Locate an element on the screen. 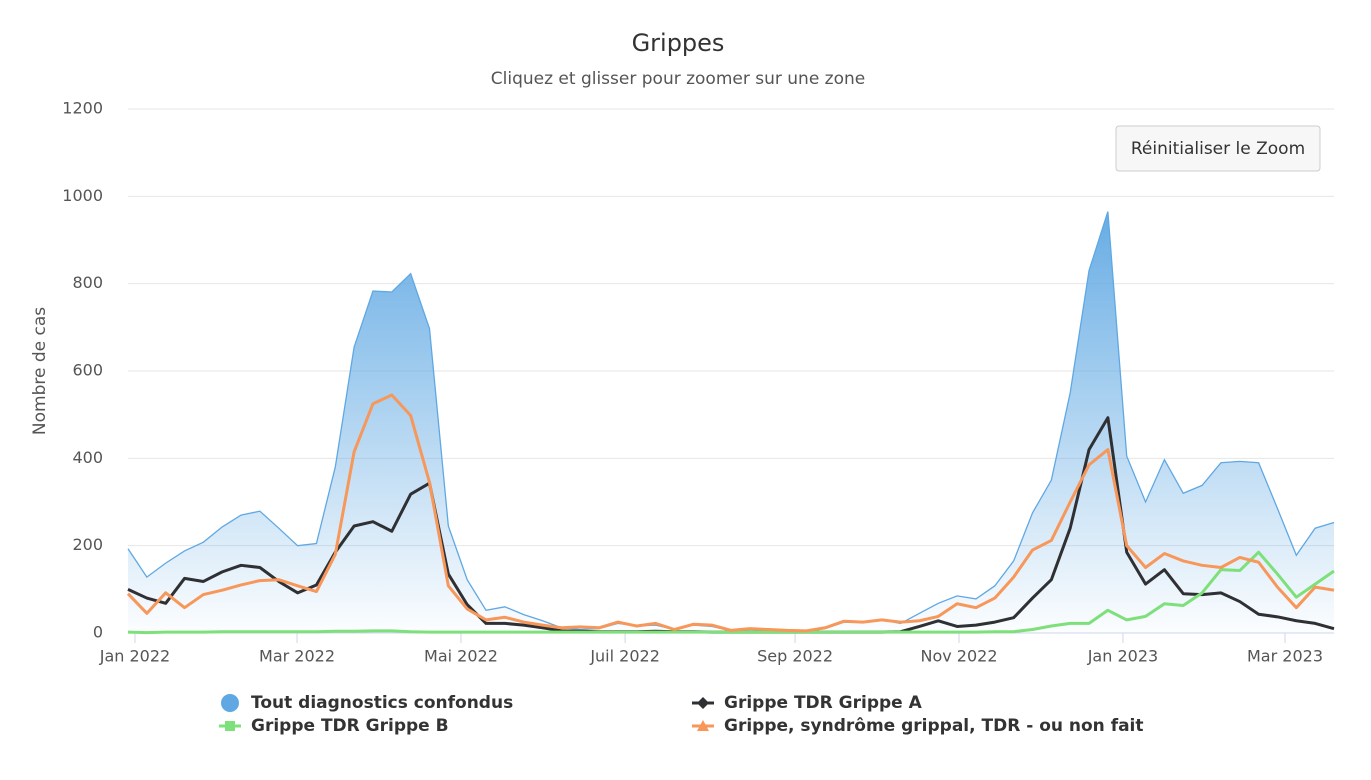 The image size is (1371, 780). reset-zoom-button: Réinitialiser le Zoom is located at coordinates (1218, 148).